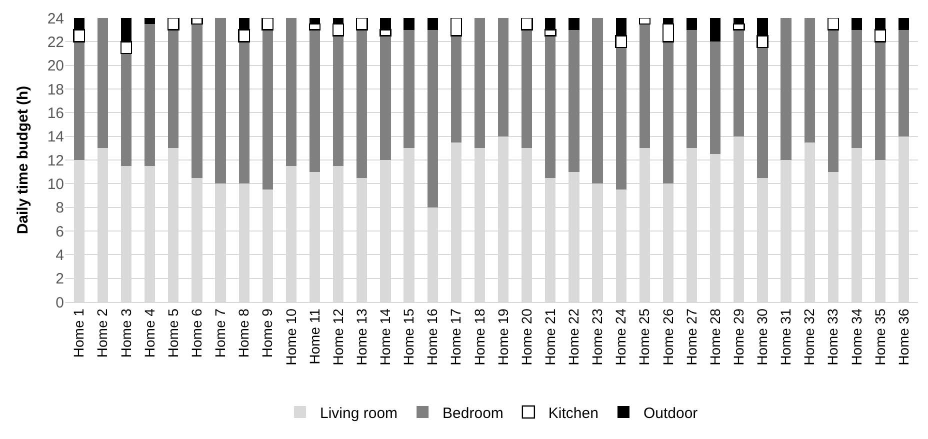 This screenshot has height=439, width=928. Describe the element at coordinates (385, 337) in the screenshot. I see `x-tick-label: Home 14` at that location.